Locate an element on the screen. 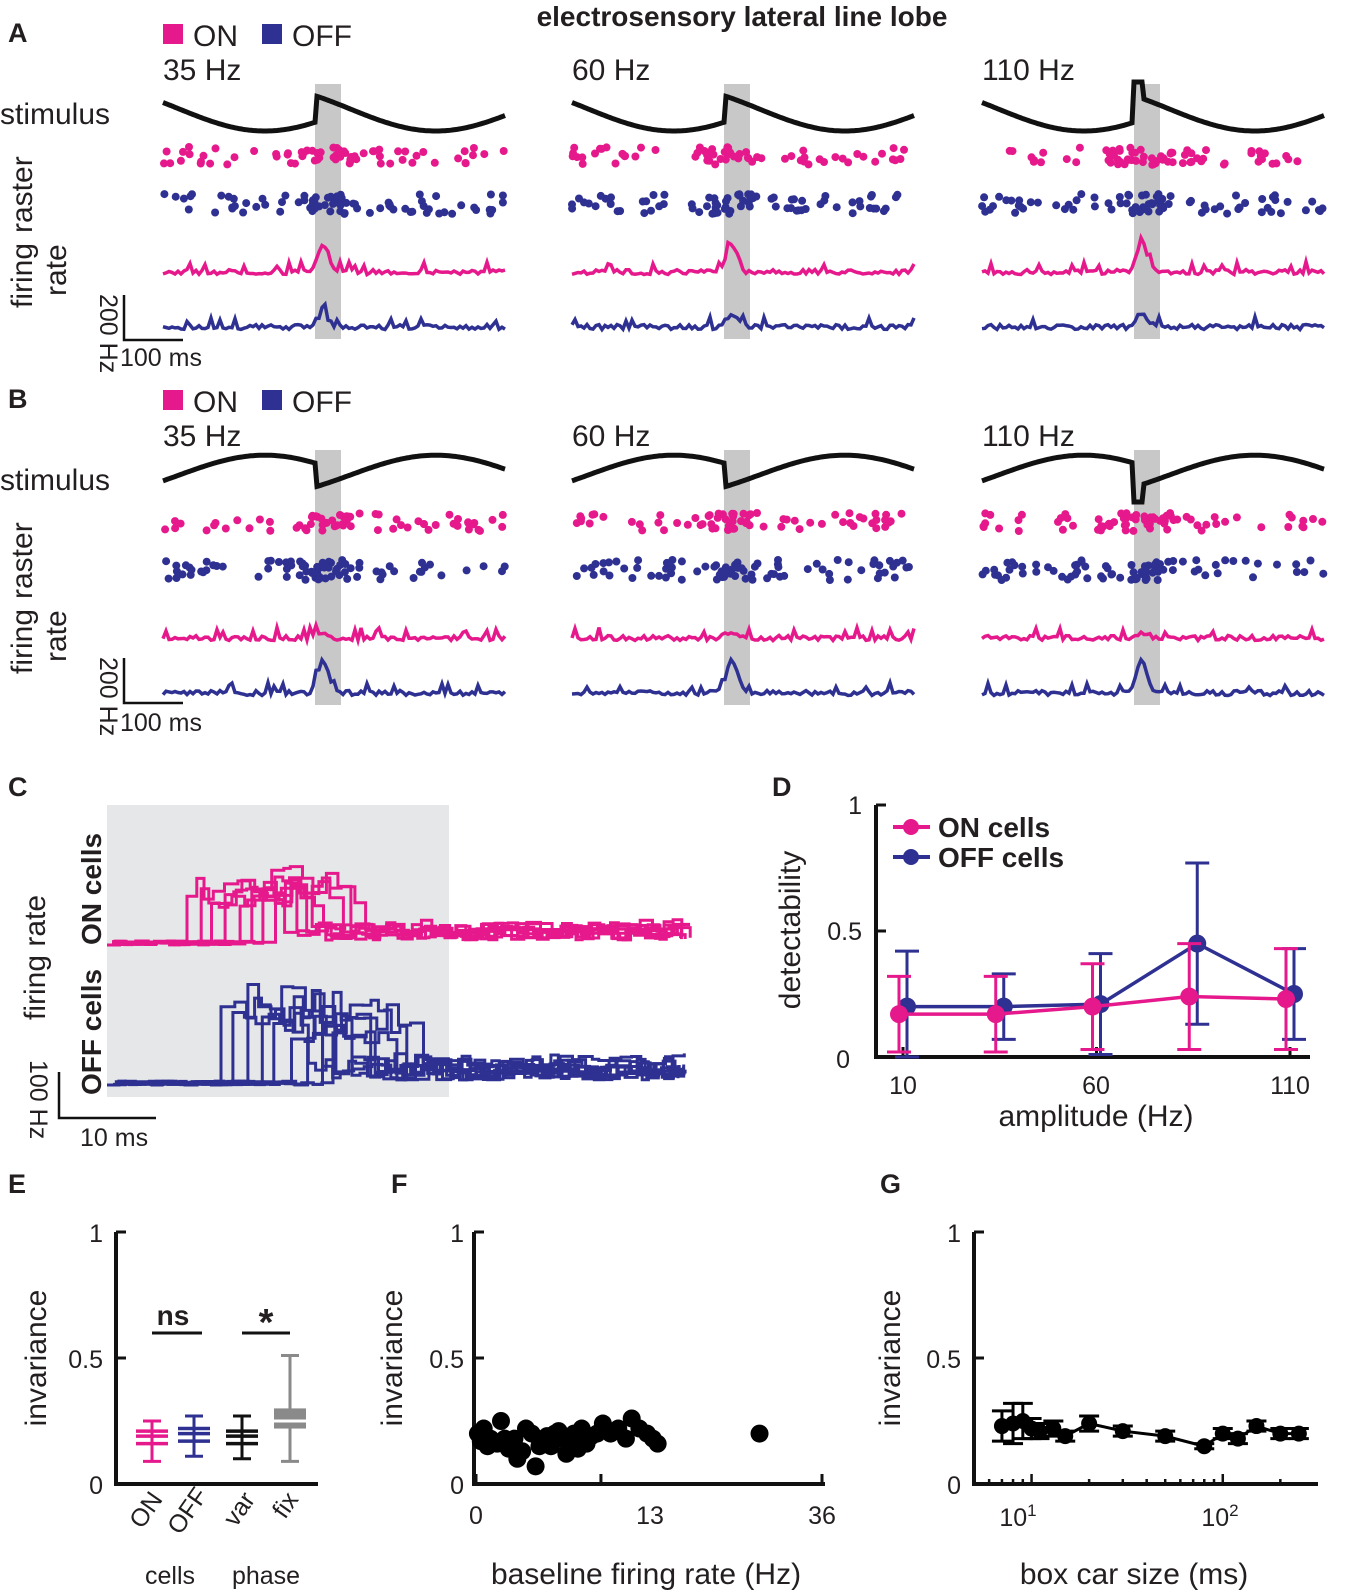 The height and width of the screenshot is (1593, 1350). panel-f-letter: F is located at coordinates (399, 1184).